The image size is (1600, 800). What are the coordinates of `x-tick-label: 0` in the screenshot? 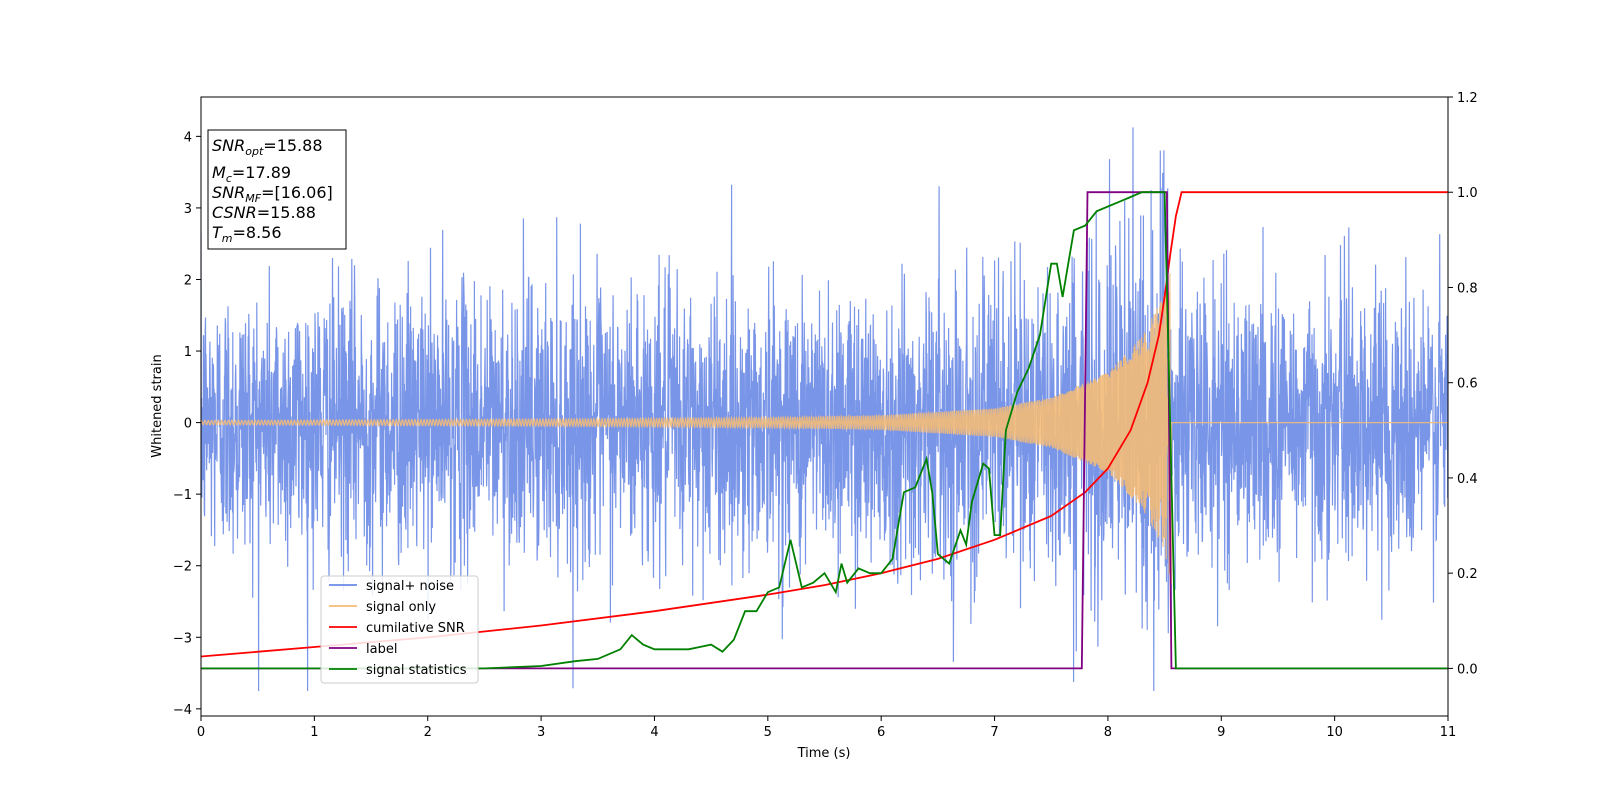 It's located at (201, 732).